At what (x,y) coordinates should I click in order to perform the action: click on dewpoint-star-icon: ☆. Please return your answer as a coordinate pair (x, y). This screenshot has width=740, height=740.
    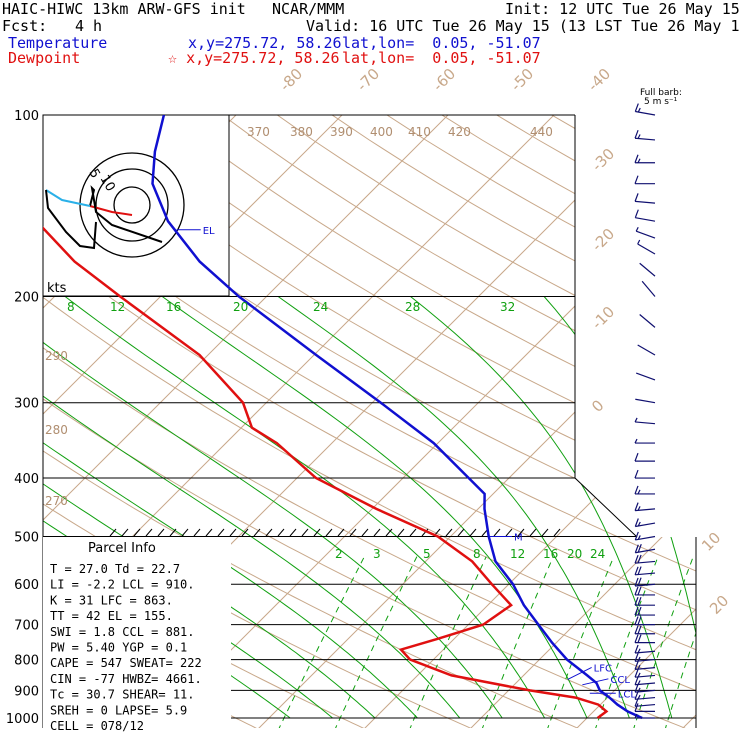
    Looking at the image, I should click on (173, 58).